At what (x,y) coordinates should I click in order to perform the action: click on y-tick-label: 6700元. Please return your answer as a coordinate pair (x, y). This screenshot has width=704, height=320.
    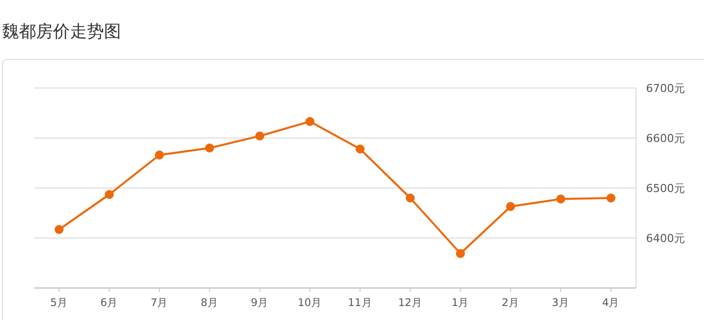
    Looking at the image, I should click on (665, 88).